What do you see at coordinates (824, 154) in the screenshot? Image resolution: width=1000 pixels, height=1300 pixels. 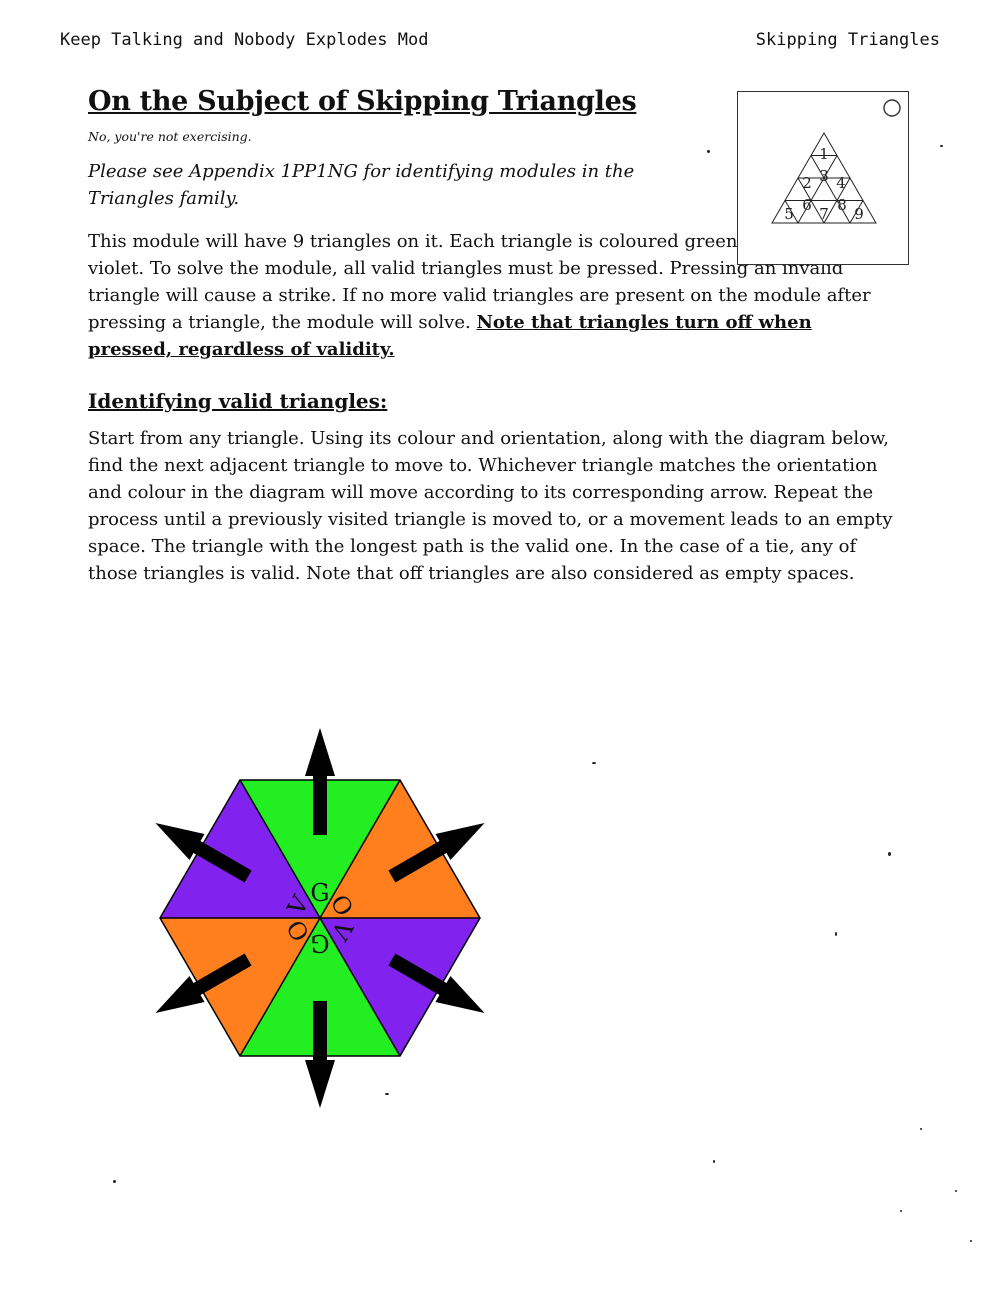 I see `module-number-1: 1` at bounding box center [824, 154].